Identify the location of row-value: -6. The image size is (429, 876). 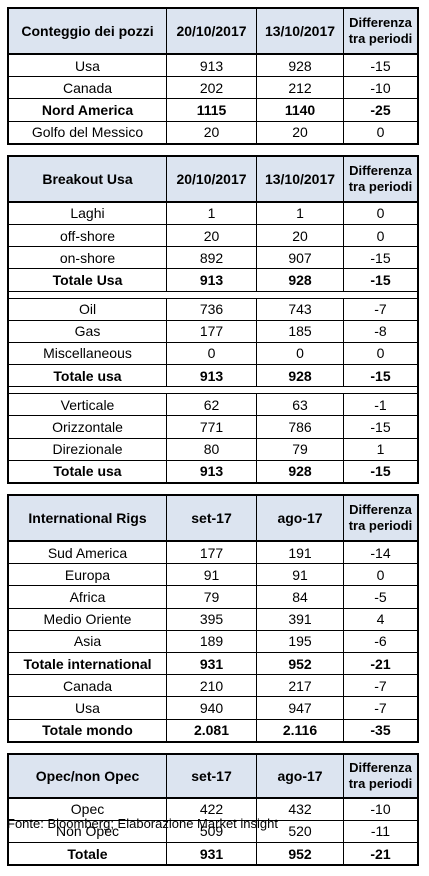
(380, 641).